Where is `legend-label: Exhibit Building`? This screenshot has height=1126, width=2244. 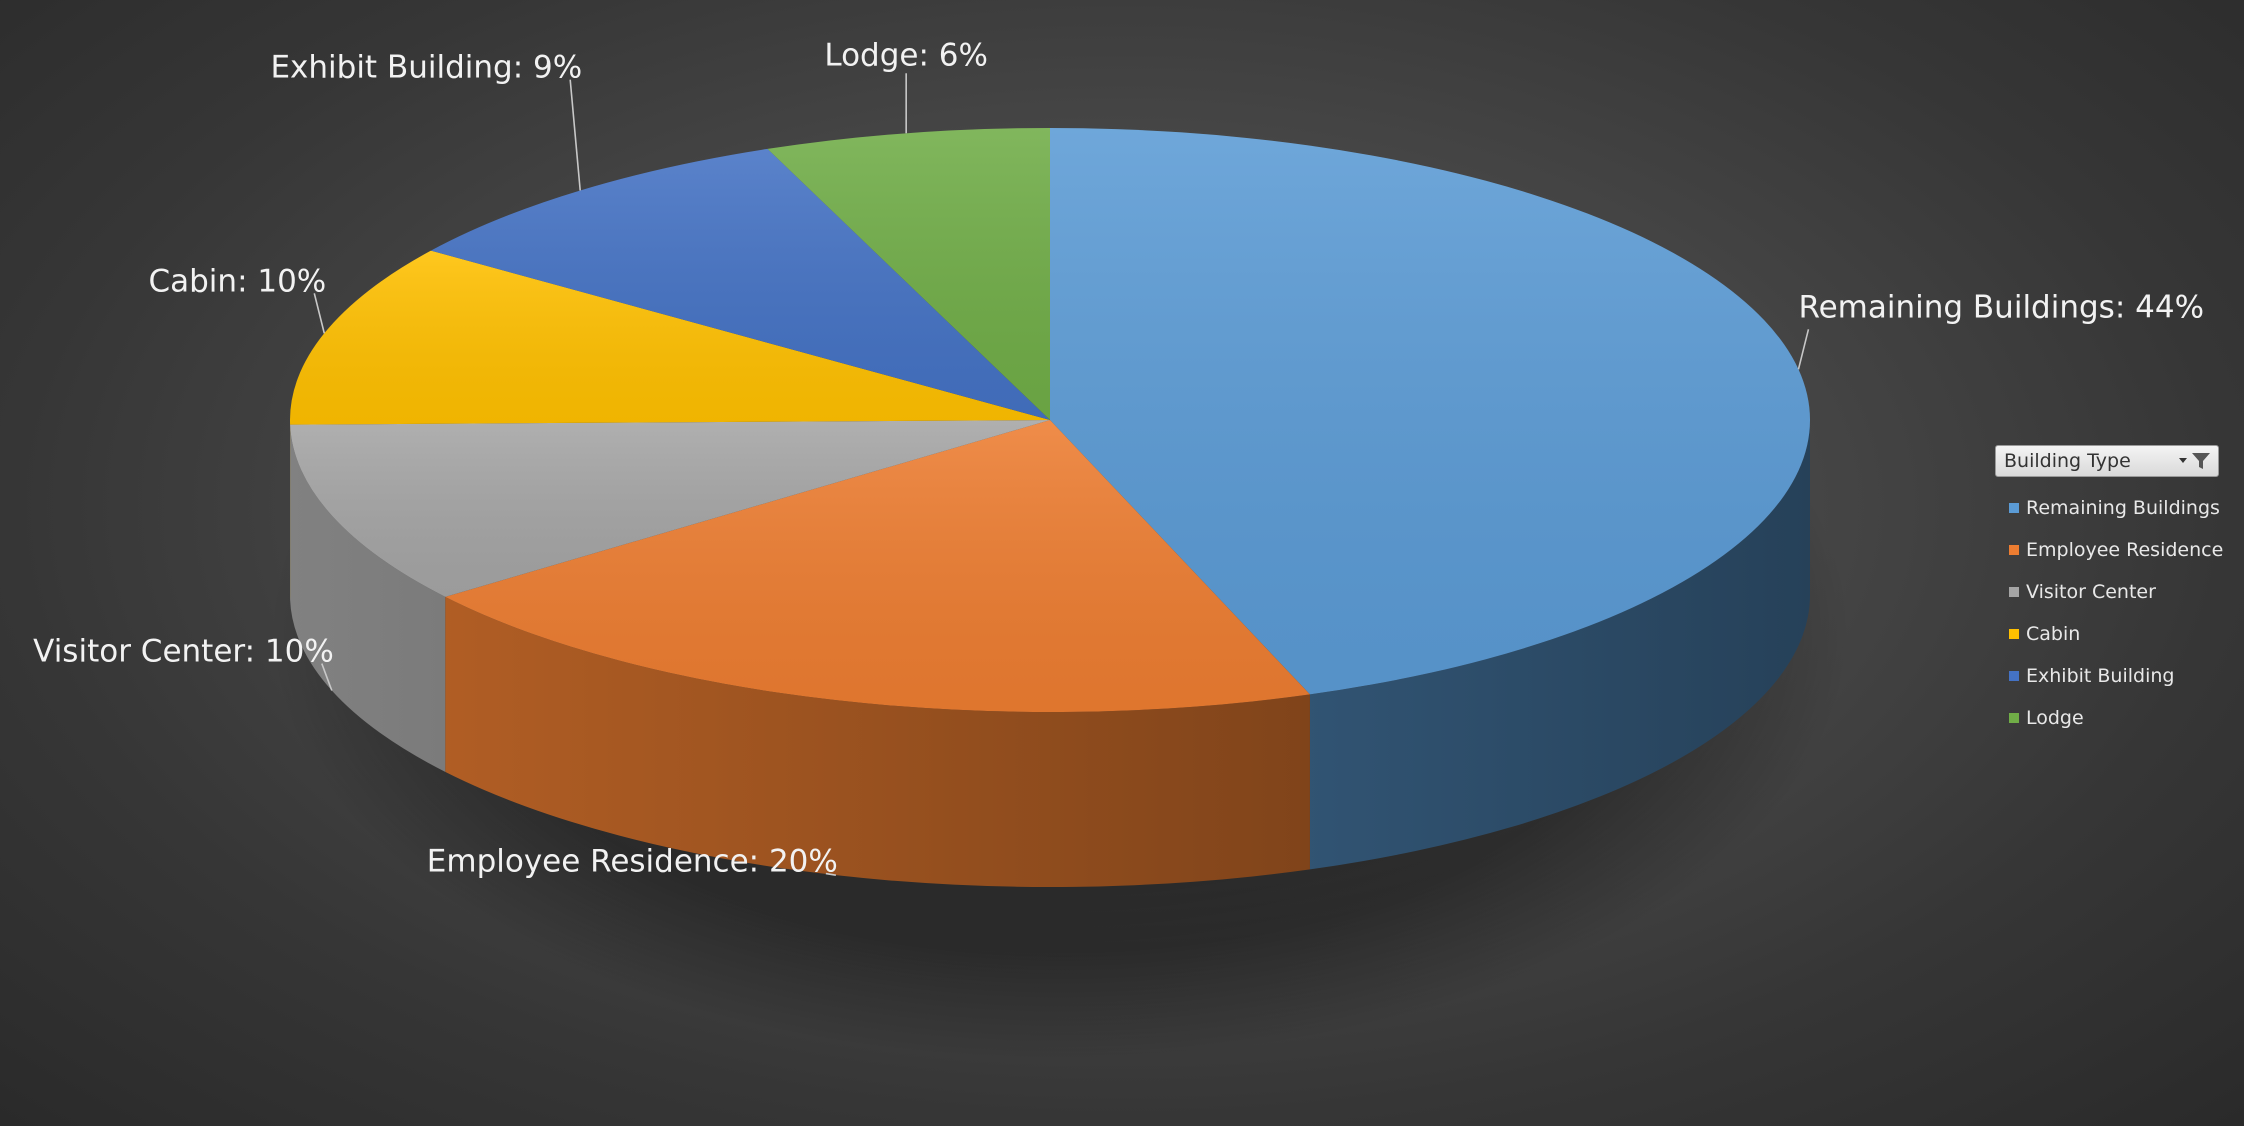
legend-label: Exhibit Building is located at coordinates (2100, 676).